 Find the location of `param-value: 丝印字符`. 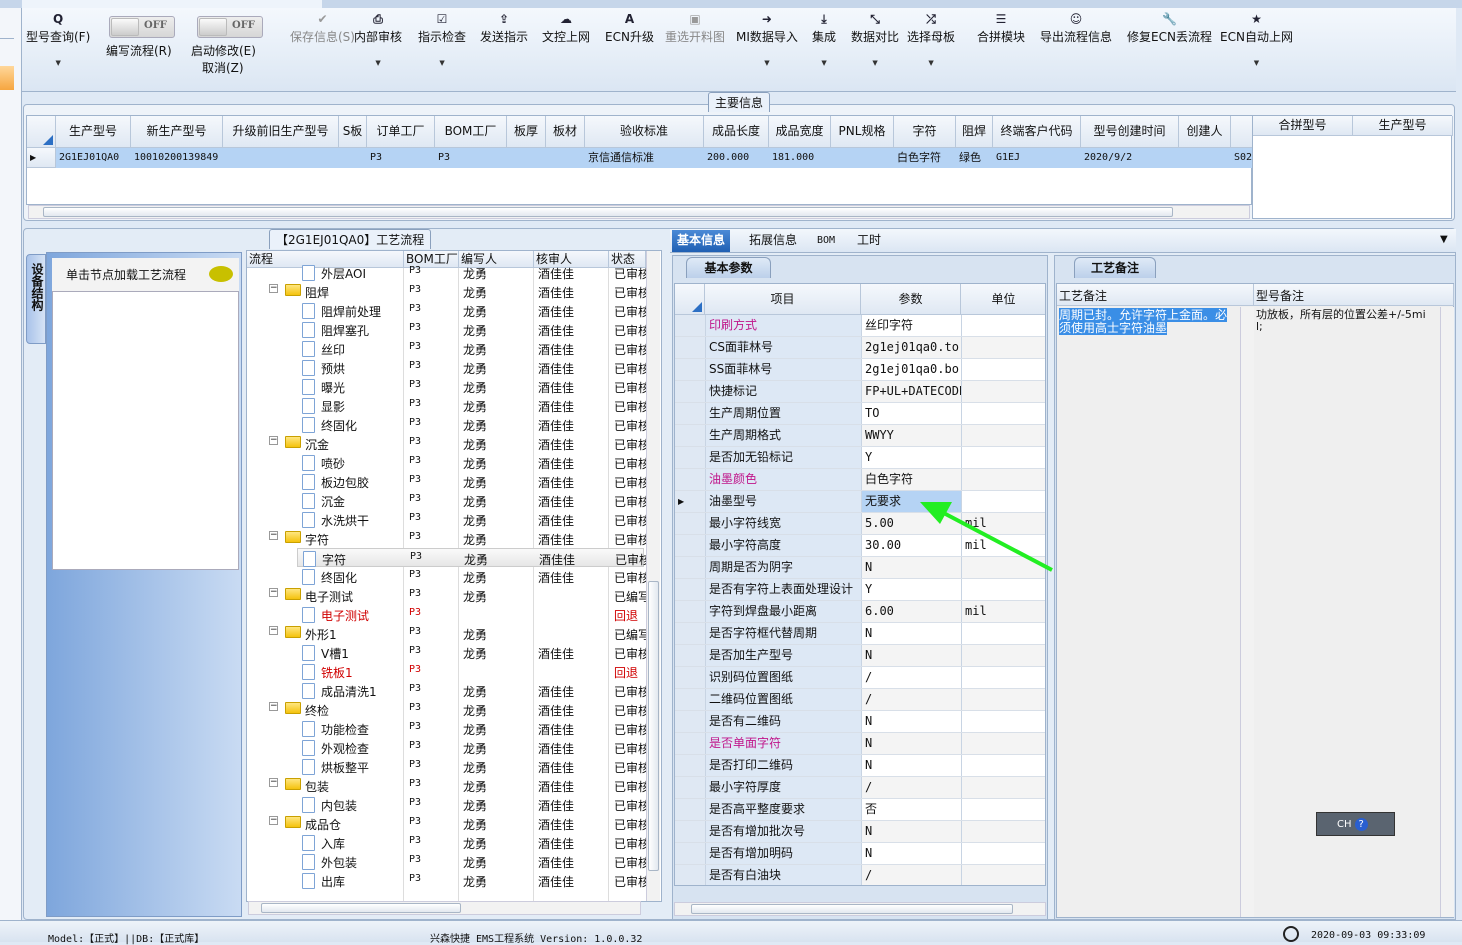

param-value: 丝印字符 is located at coordinates (911, 325).